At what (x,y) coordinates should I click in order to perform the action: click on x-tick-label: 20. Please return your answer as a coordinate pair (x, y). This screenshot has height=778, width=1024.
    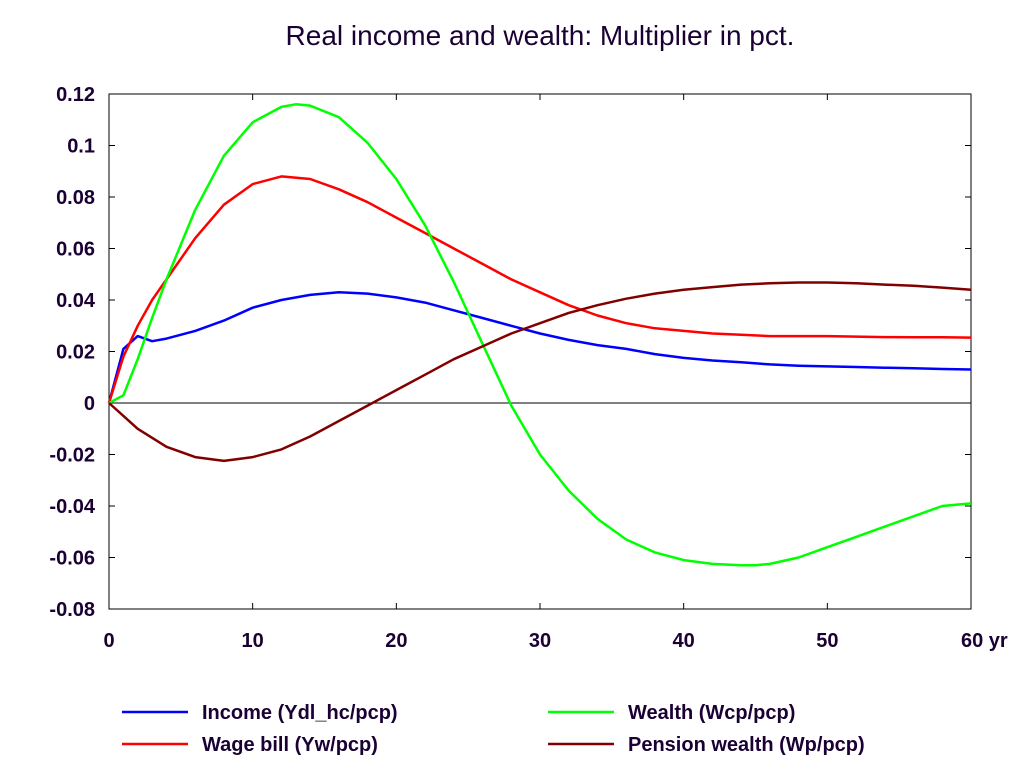
    Looking at the image, I should click on (396, 641).